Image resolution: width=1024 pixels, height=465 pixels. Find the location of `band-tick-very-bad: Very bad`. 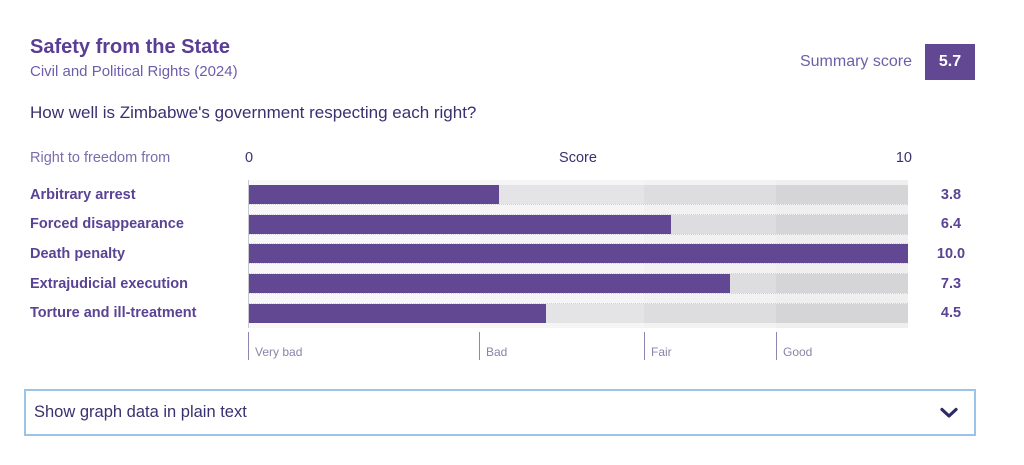

band-tick-very-bad: Very bad is located at coordinates (275, 346).